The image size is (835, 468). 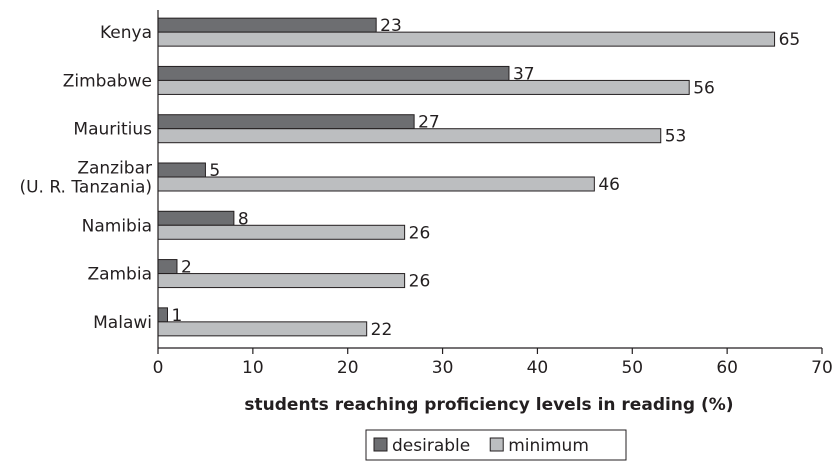 I want to click on category-label-3-line-1: (U. R. Tanzania), so click(x=85, y=188).